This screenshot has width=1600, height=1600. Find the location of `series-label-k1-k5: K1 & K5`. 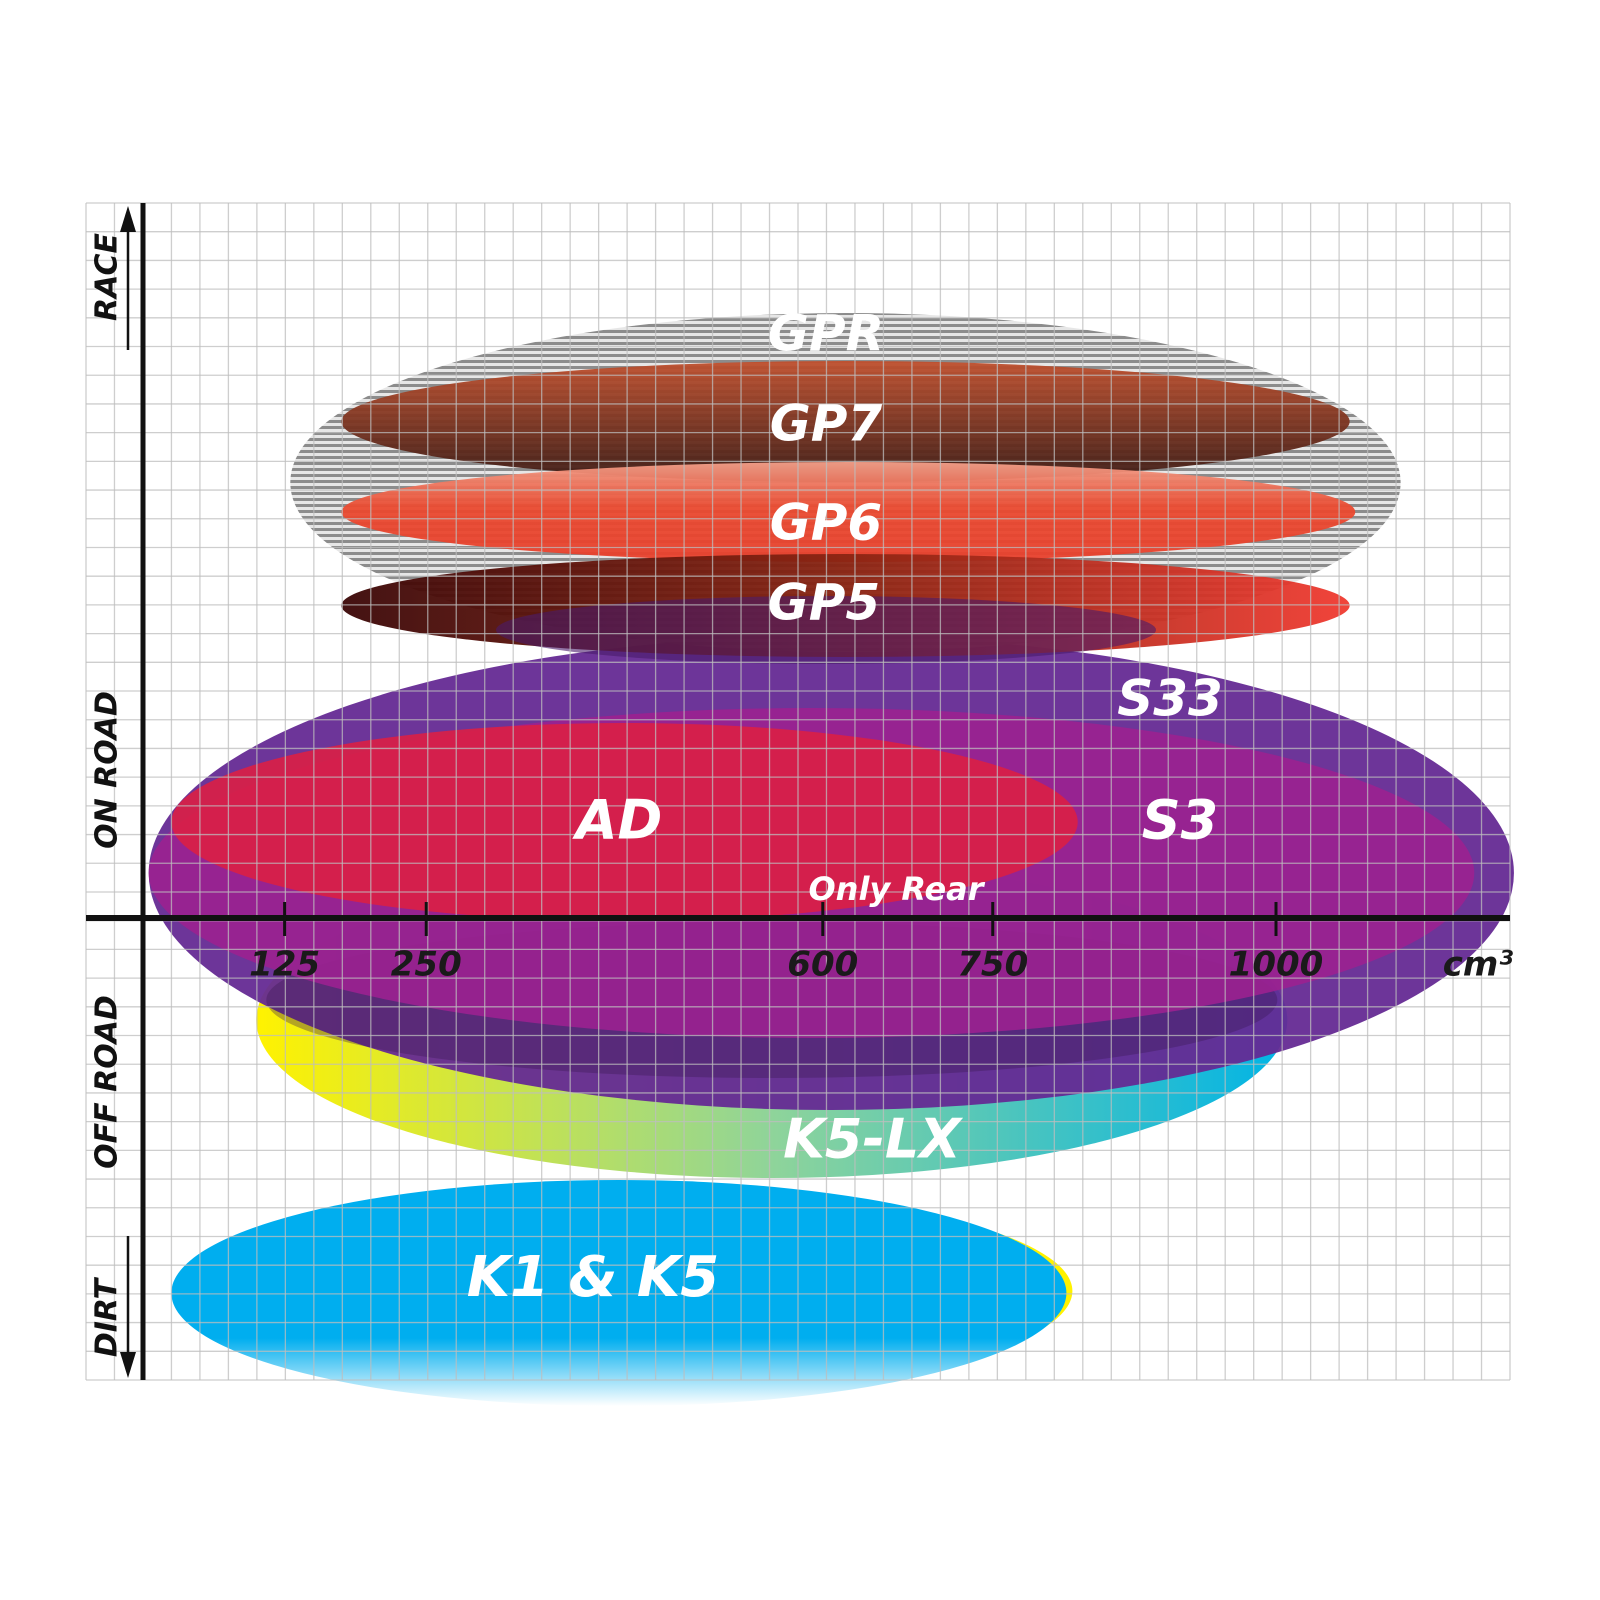

series-label-k1-k5: K1 & K5 is located at coordinates (593, 1277).